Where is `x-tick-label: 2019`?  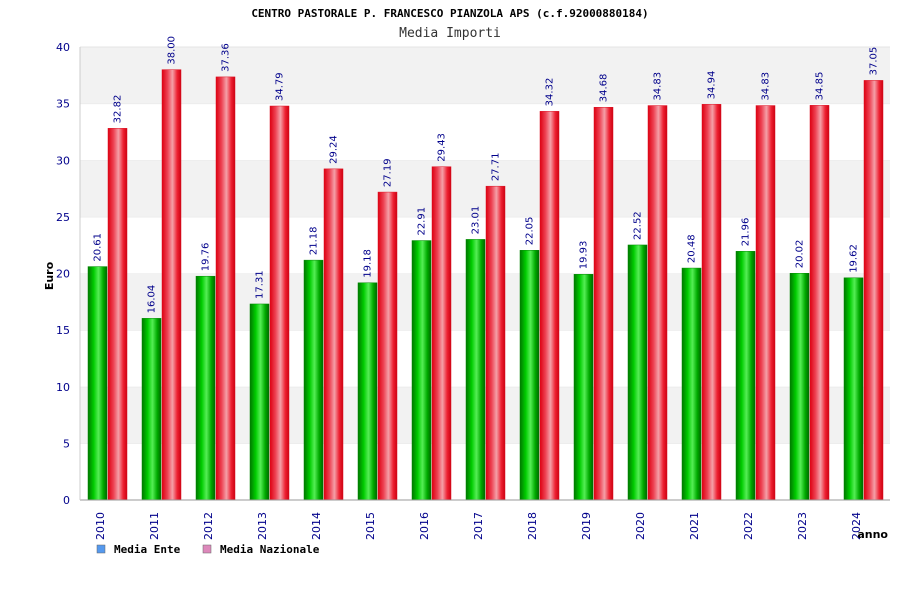 x-tick-label: 2019 is located at coordinates (586, 526).